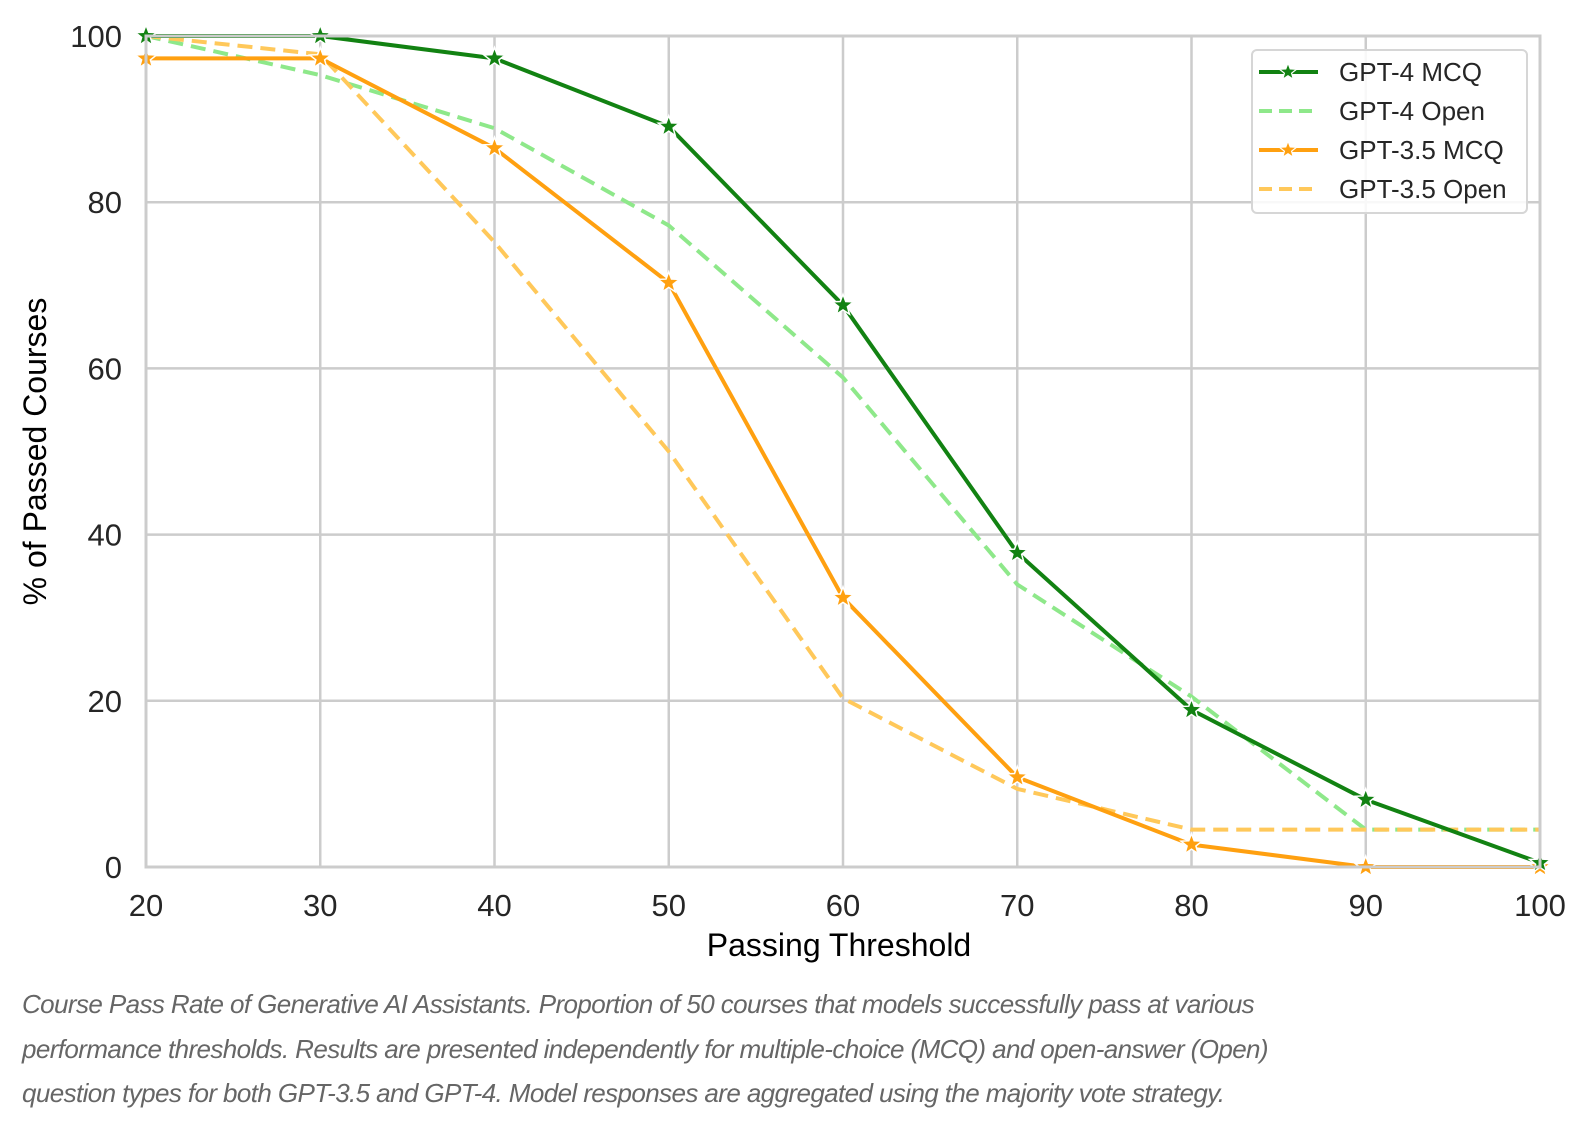 This screenshot has height=1148, width=1592. What do you see at coordinates (1366, 905) in the screenshot?
I see `x-tick-label: 90` at bounding box center [1366, 905].